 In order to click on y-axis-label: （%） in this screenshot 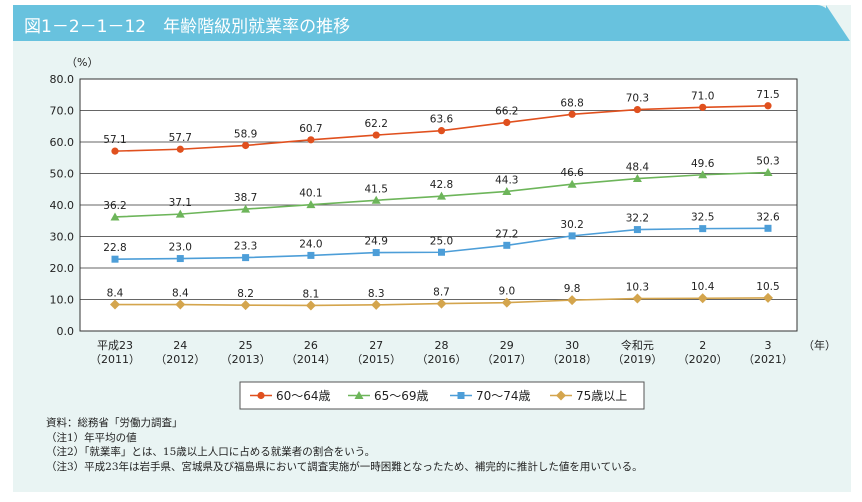, I will do `click(82, 62)`.